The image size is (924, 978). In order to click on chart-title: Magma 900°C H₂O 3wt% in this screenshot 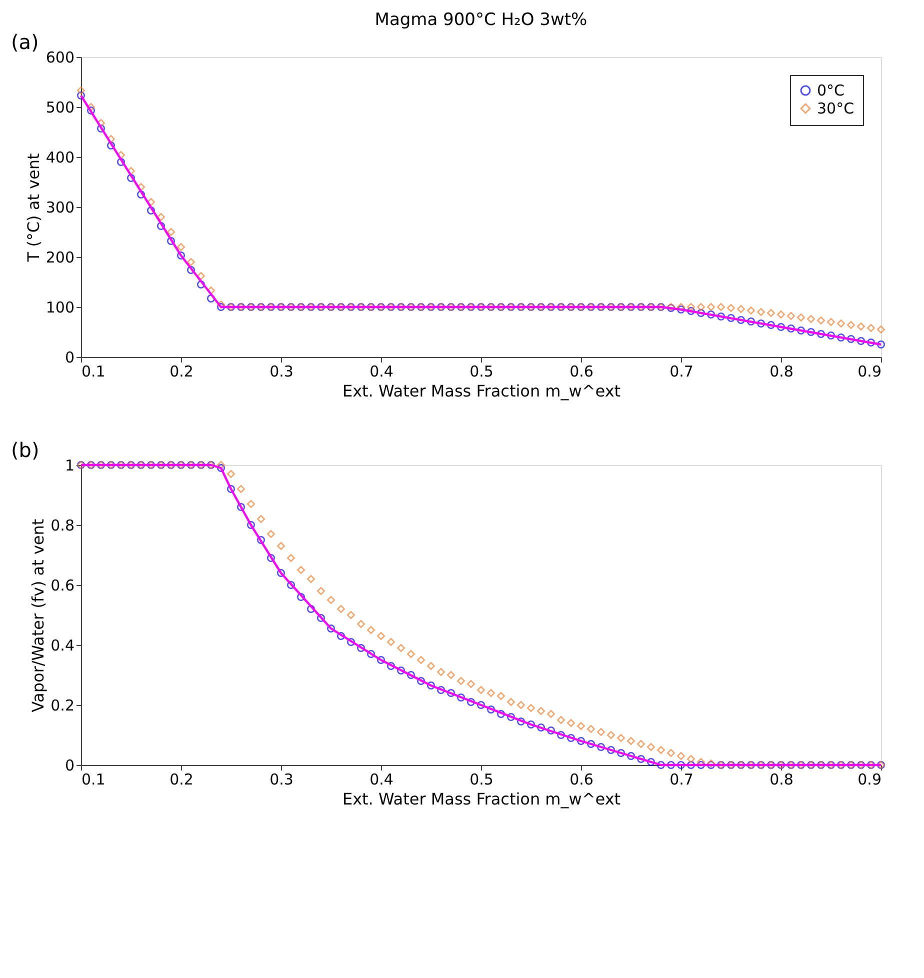, I will do `click(481, 20)`.